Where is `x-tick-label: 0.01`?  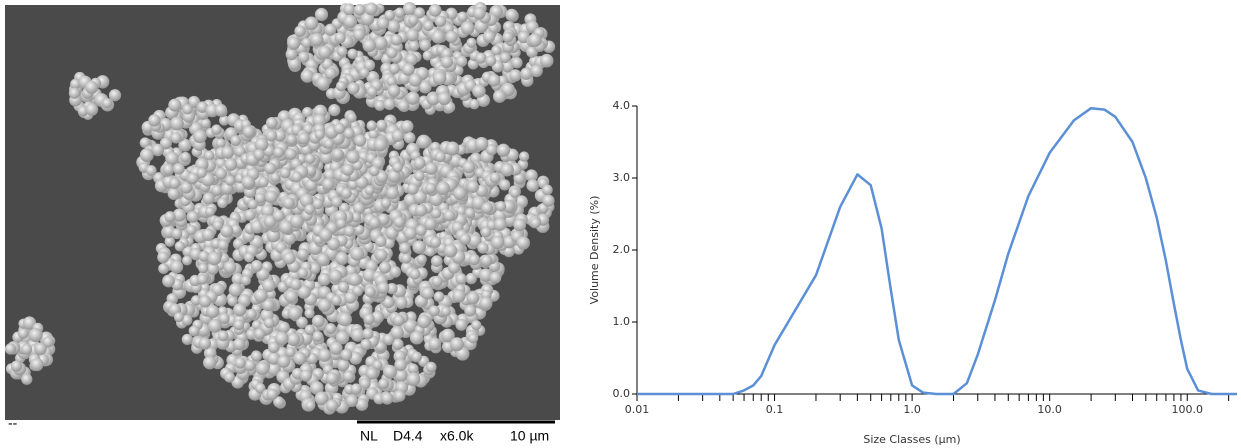 x-tick-label: 0.01 is located at coordinates (637, 409).